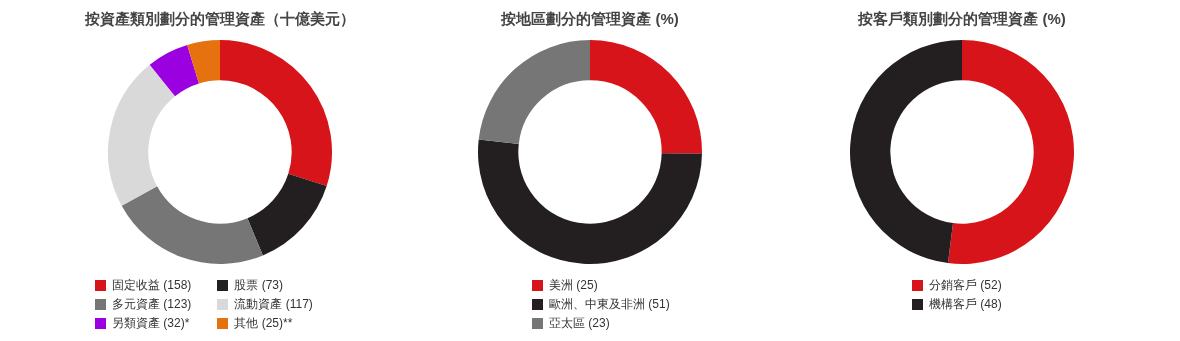 Image resolution: width=1180 pixels, height=341 pixels. Describe the element at coordinates (152, 285) in the screenshot. I see `legend-label: 固定收益 (158)` at that location.